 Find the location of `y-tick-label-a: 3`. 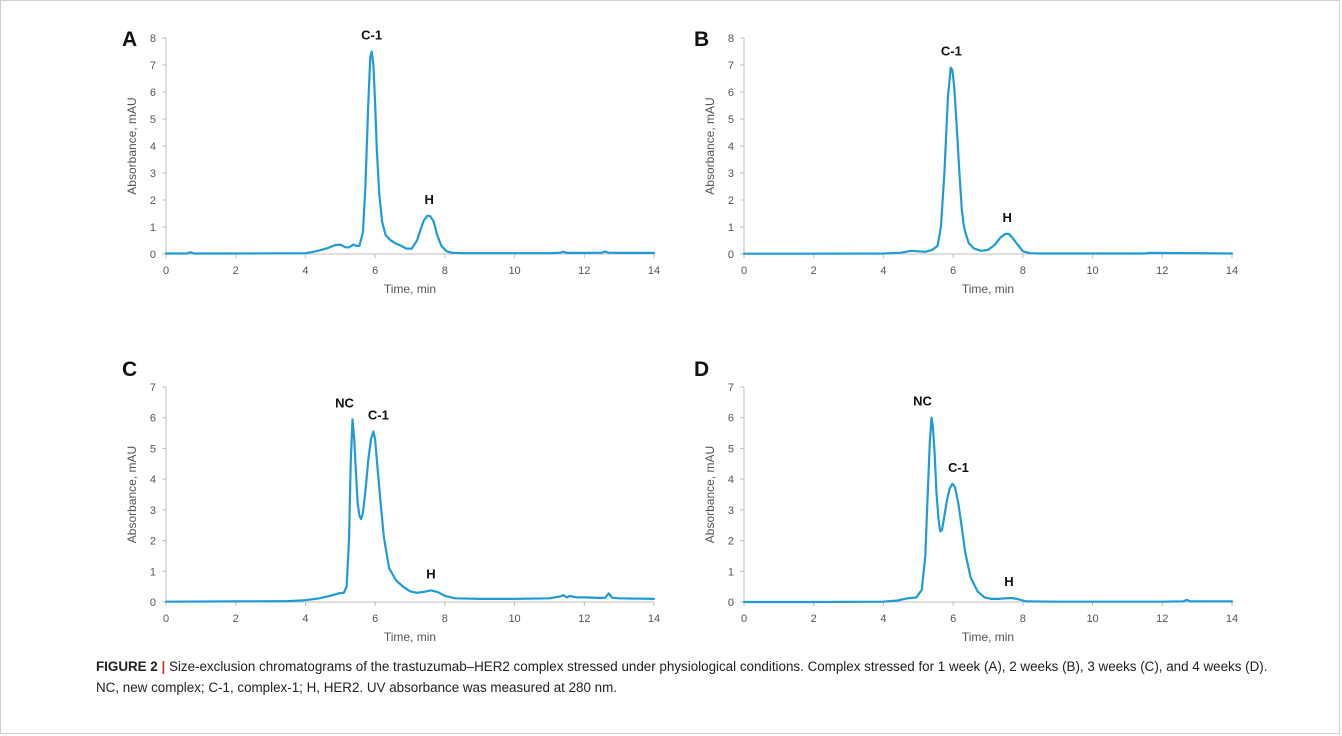

y-tick-label-a: 3 is located at coordinates (153, 174).